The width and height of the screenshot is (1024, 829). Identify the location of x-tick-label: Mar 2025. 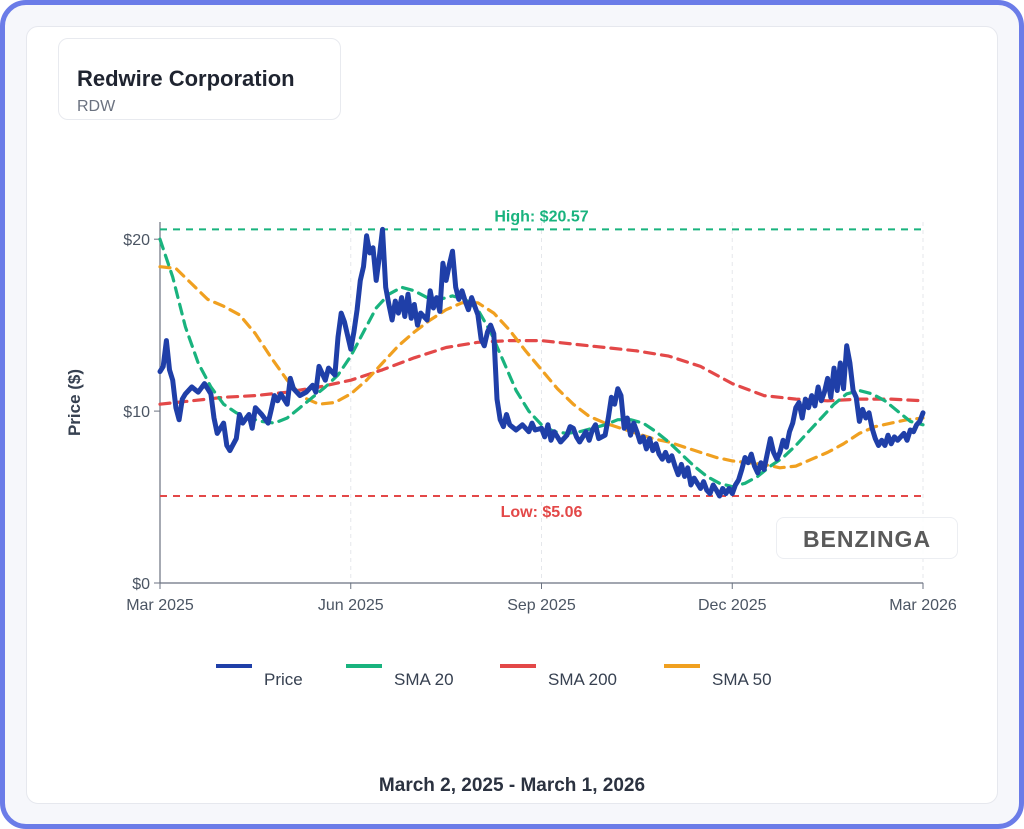
(160, 605).